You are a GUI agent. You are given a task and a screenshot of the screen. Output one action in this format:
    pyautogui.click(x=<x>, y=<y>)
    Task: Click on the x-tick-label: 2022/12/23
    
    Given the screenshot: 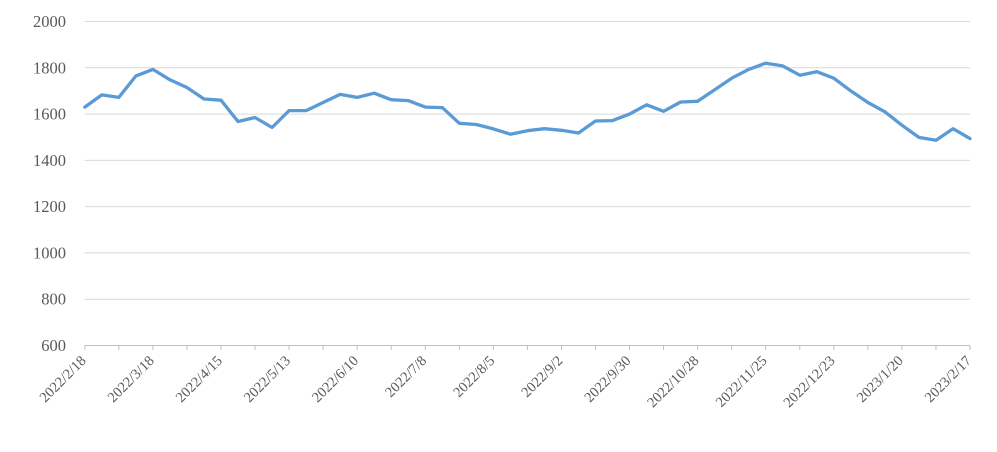 What is the action you would take?
    pyautogui.click(x=810, y=382)
    